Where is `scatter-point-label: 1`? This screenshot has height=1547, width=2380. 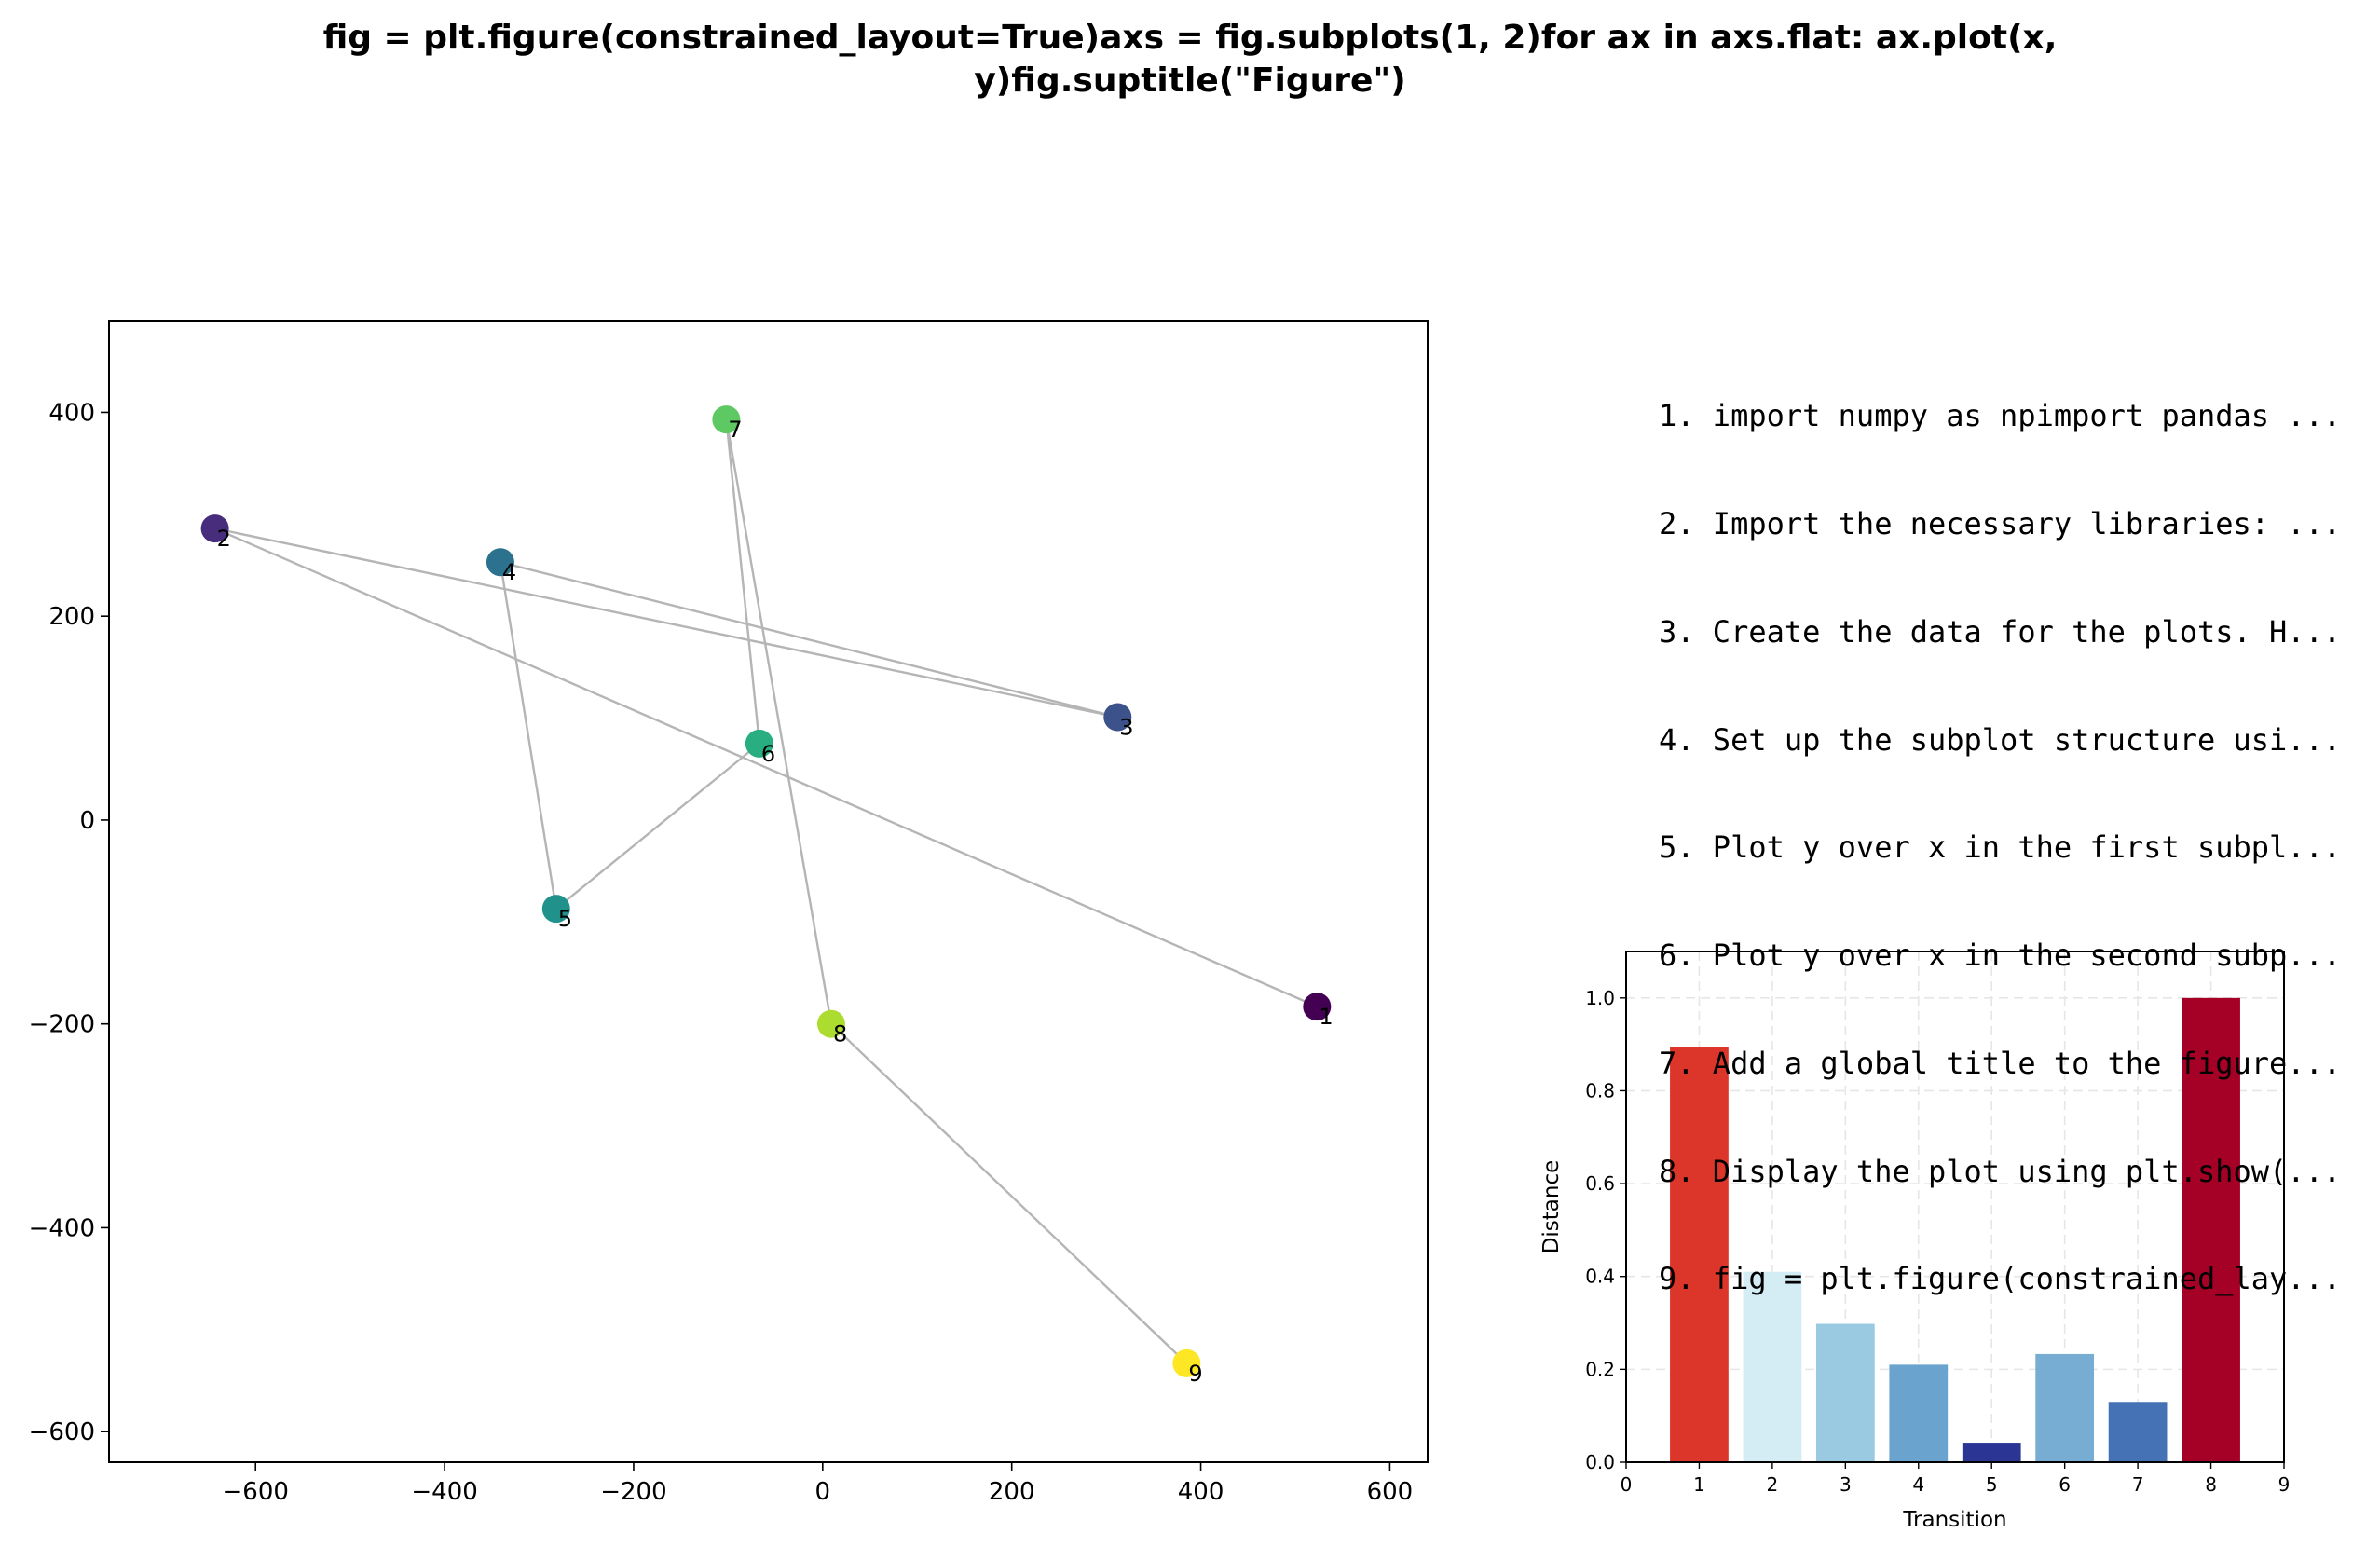 scatter-point-label: 1 is located at coordinates (1326, 1017).